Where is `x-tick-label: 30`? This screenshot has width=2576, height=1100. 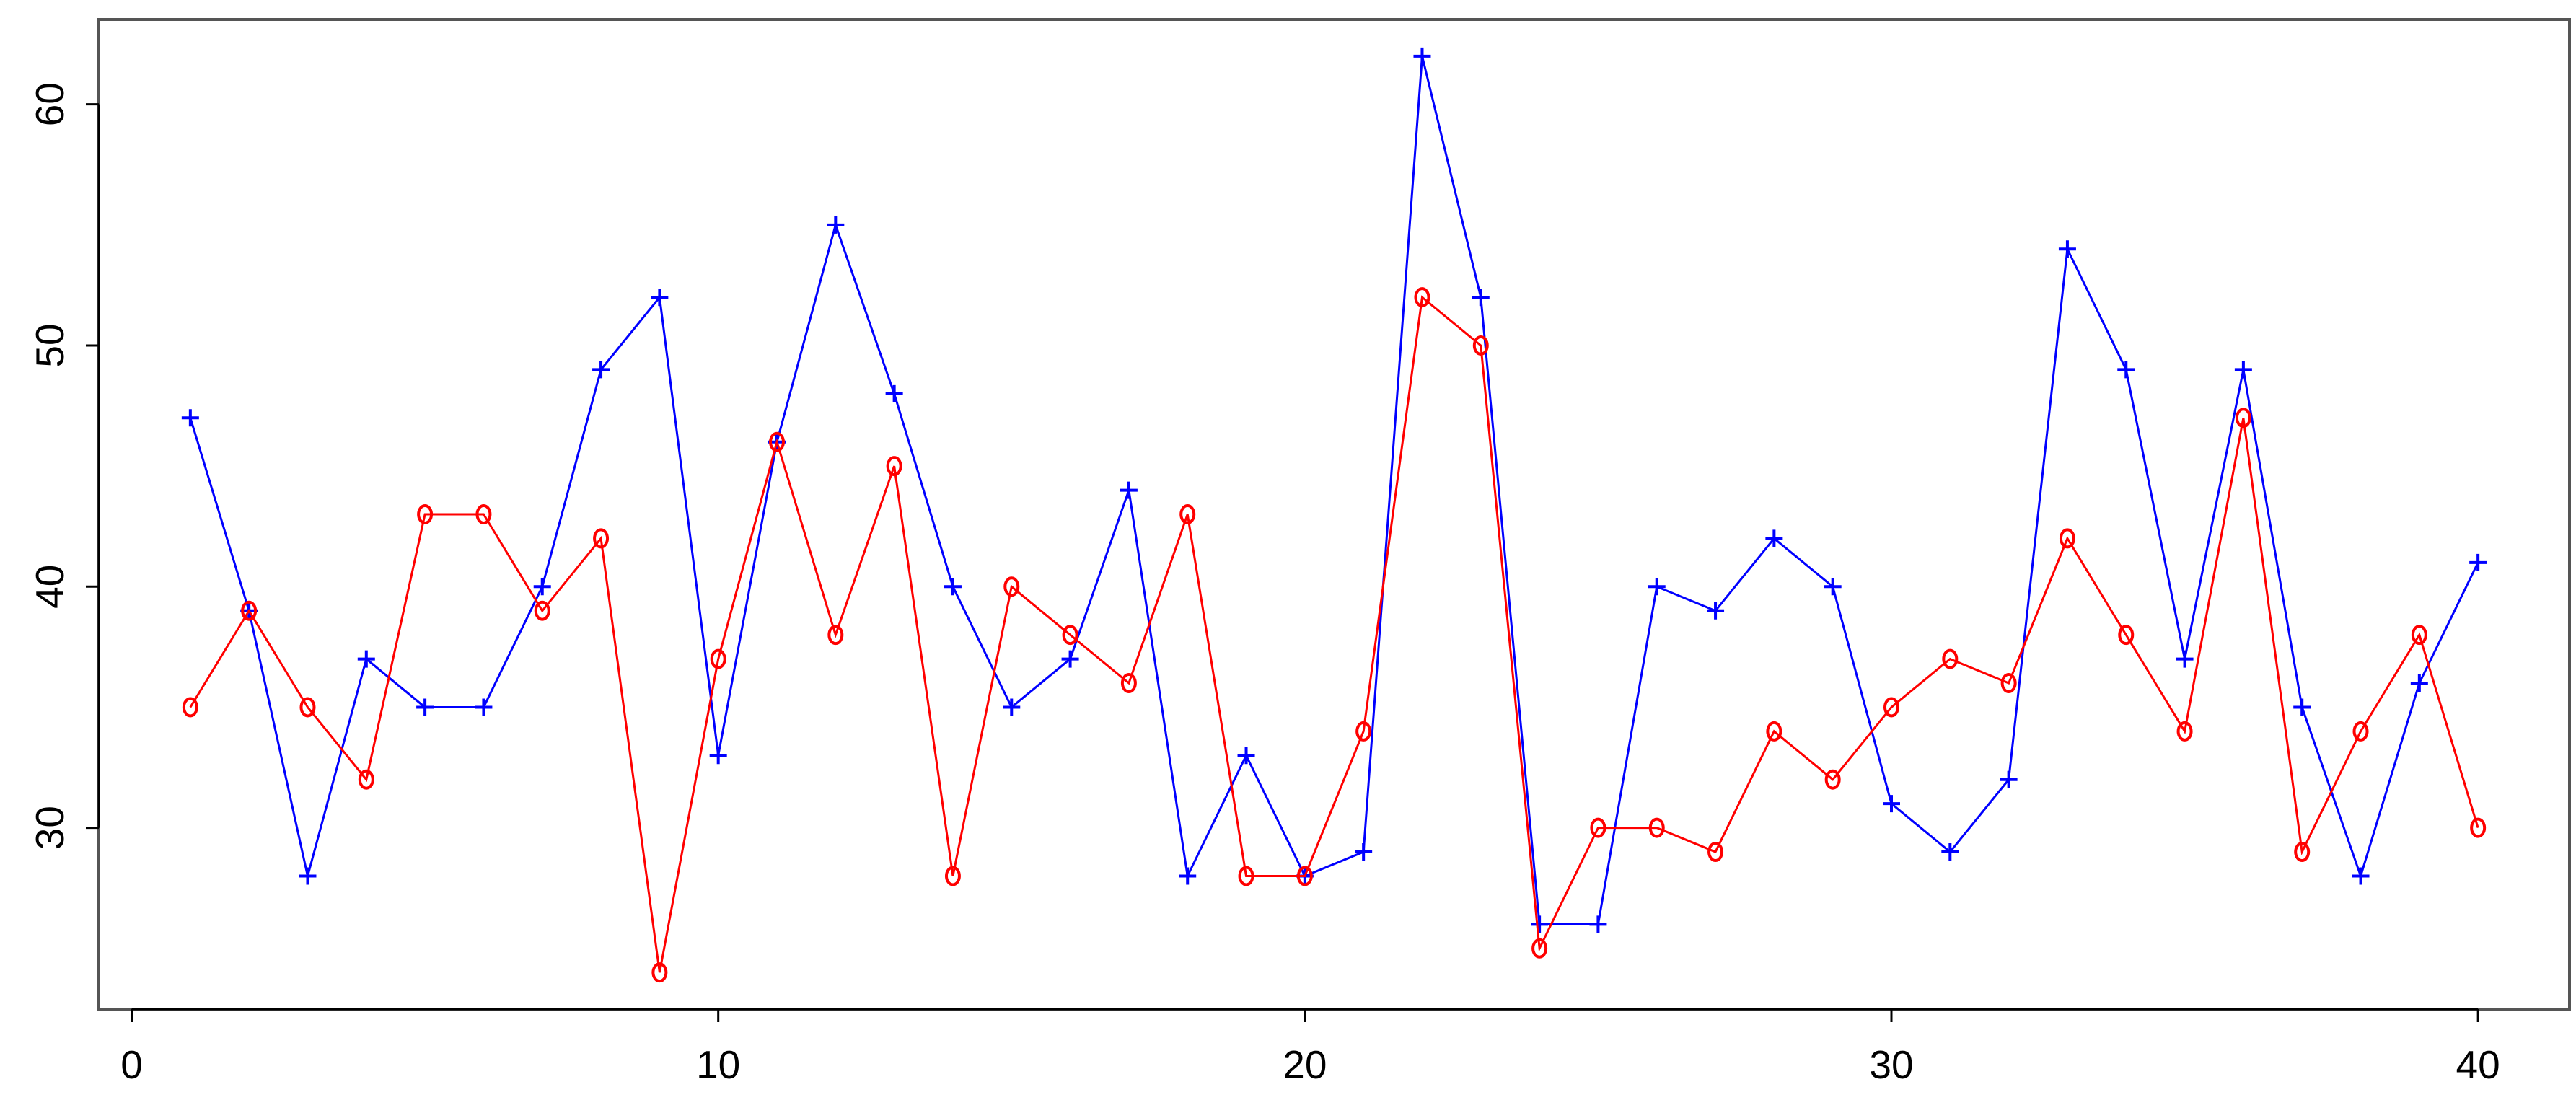
x-tick-label: 30 is located at coordinates (1891, 1064).